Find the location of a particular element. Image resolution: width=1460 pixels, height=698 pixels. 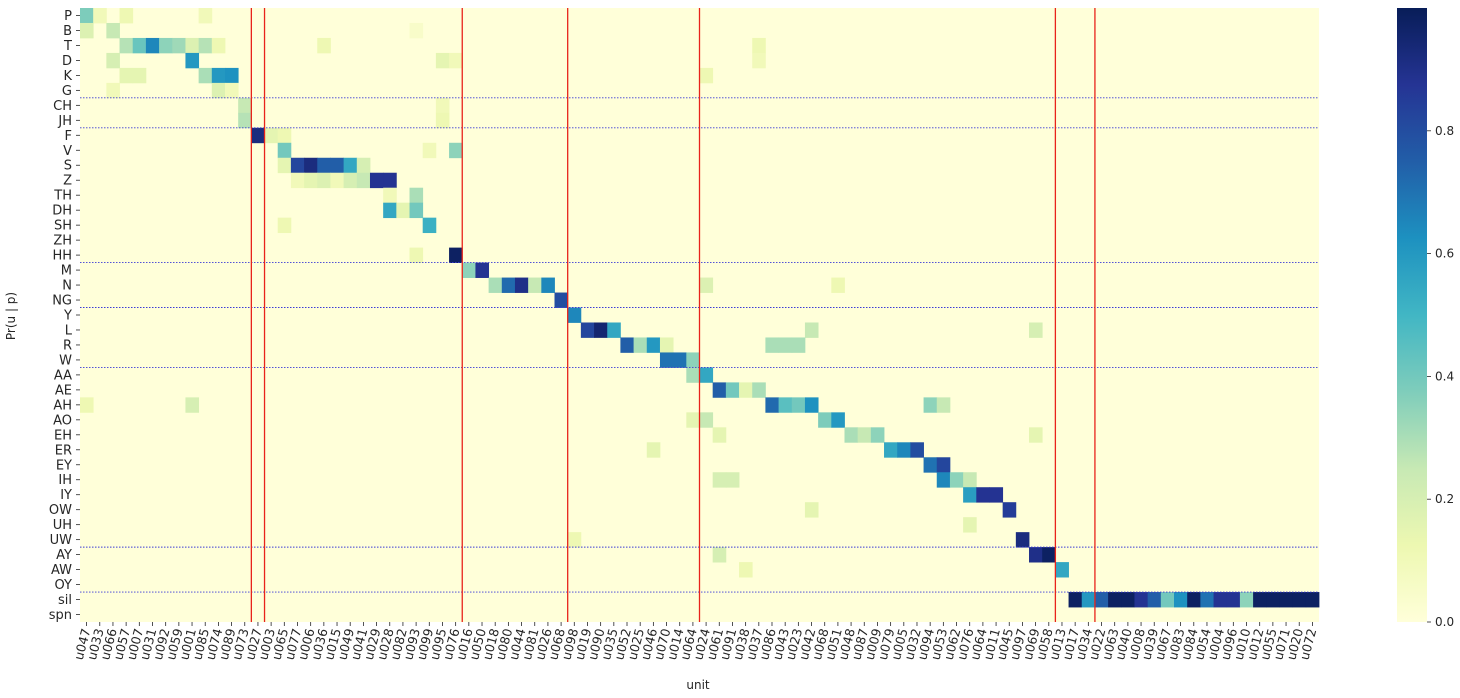

y-tick-label: AO is located at coordinates (62, 420).